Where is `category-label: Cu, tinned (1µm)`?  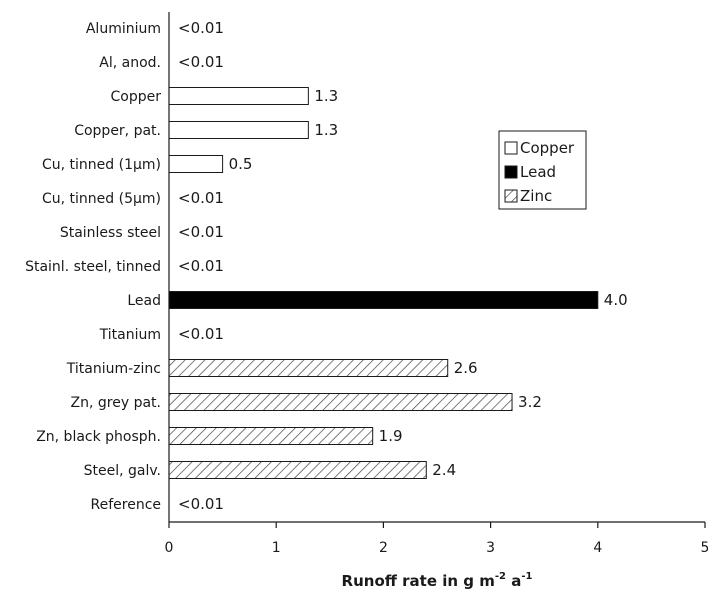 category-label: Cu, tinned (1µm) is located at coordinates (101, 165).